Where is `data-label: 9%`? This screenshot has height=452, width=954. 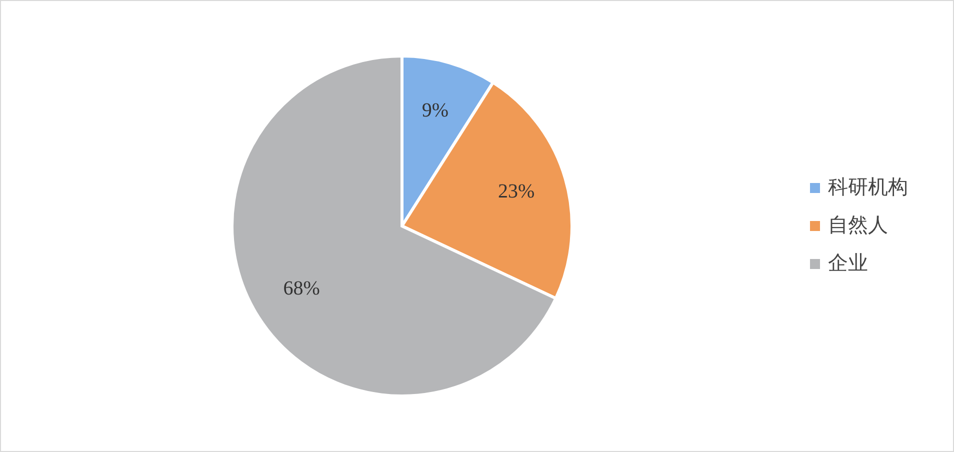
data-label: 9% is located at coordinates (435, 110).